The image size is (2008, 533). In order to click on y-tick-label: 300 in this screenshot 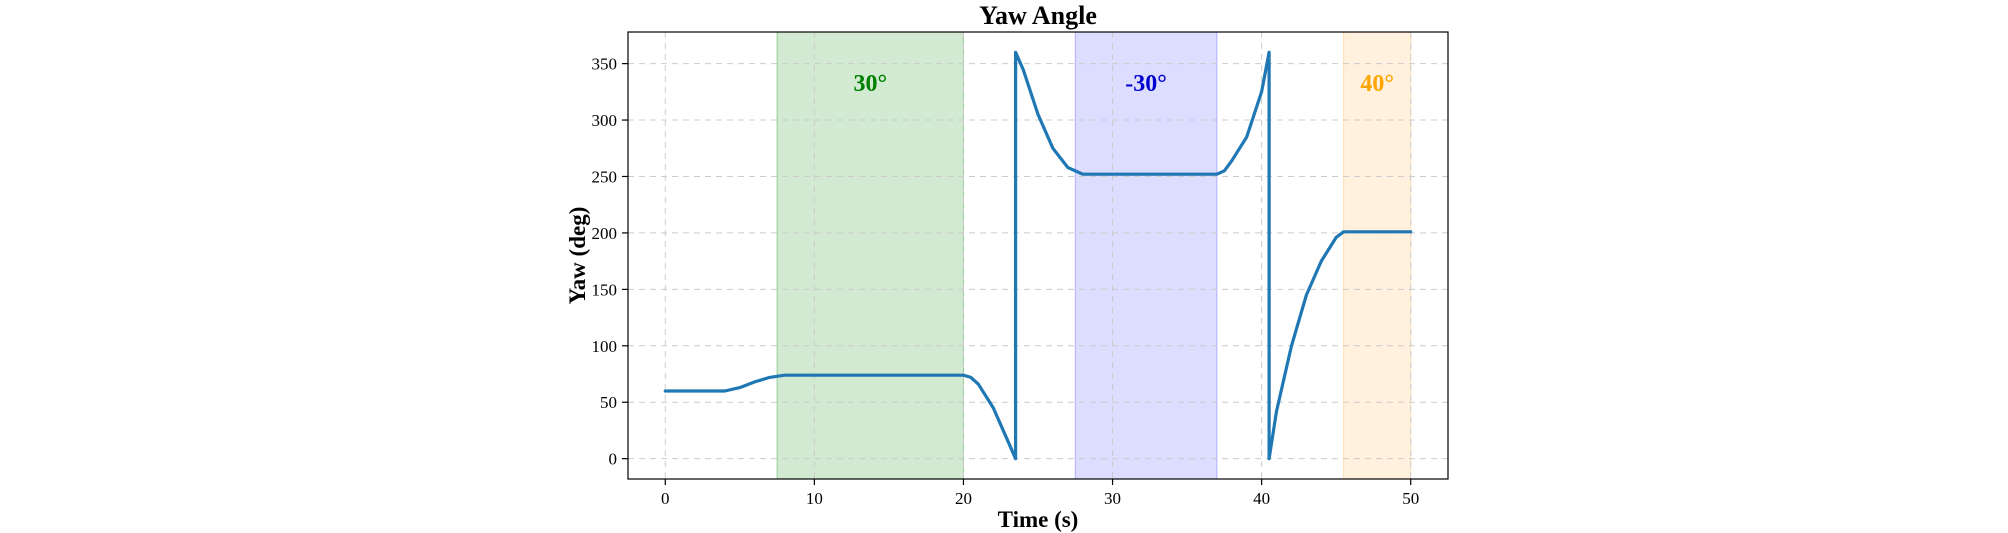, I will do `click(605, 120)`.